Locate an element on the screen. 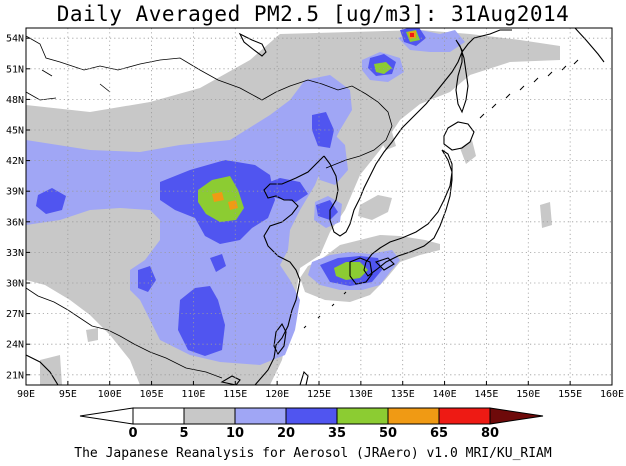 The width and height of the screenshot is (626, 466). lat-tick-label: 33N is located at coordinates (15, 253).